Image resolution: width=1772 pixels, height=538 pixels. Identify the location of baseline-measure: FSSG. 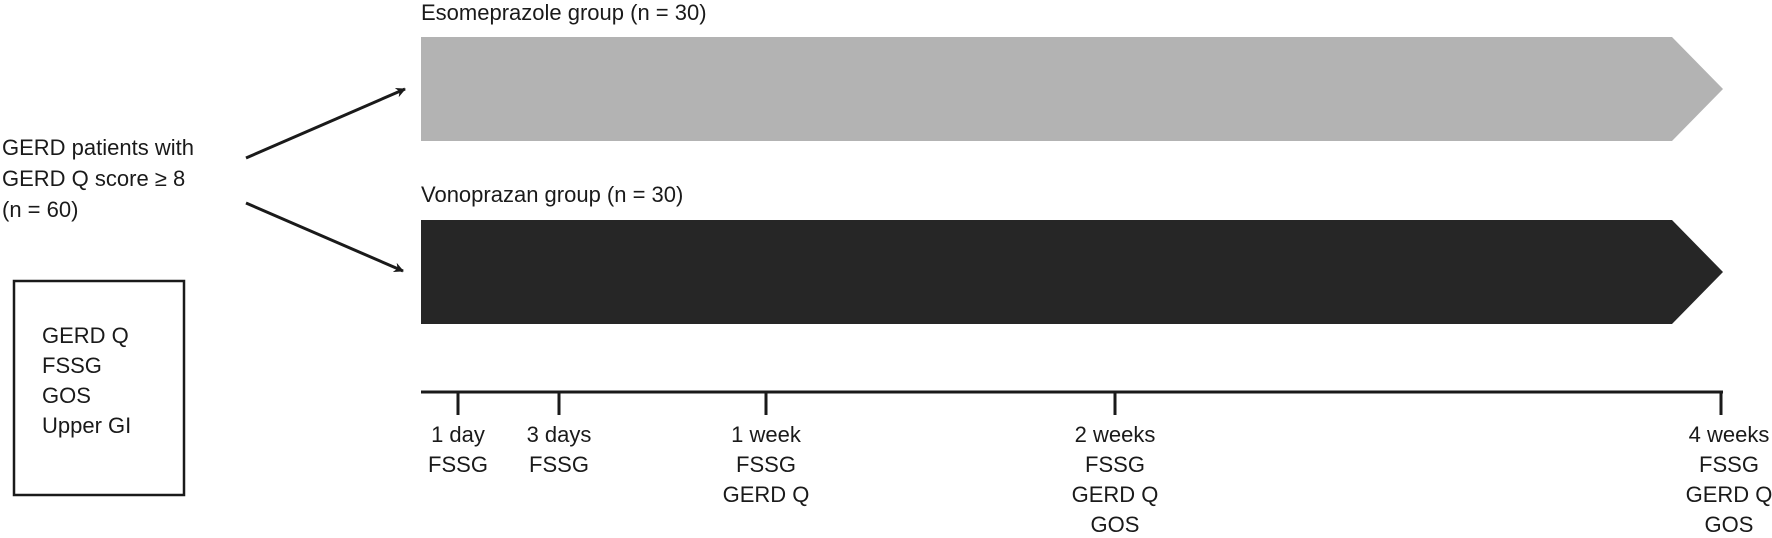
(72, 365).